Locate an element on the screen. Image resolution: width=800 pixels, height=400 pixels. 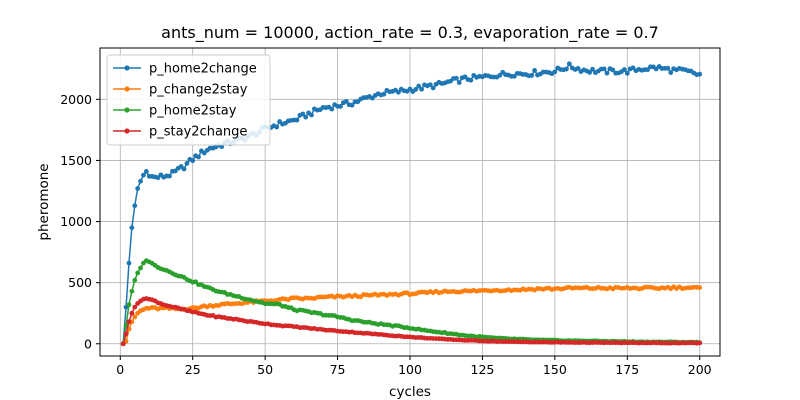
x-tick-label: 125 is located at coordinates (483, 369).